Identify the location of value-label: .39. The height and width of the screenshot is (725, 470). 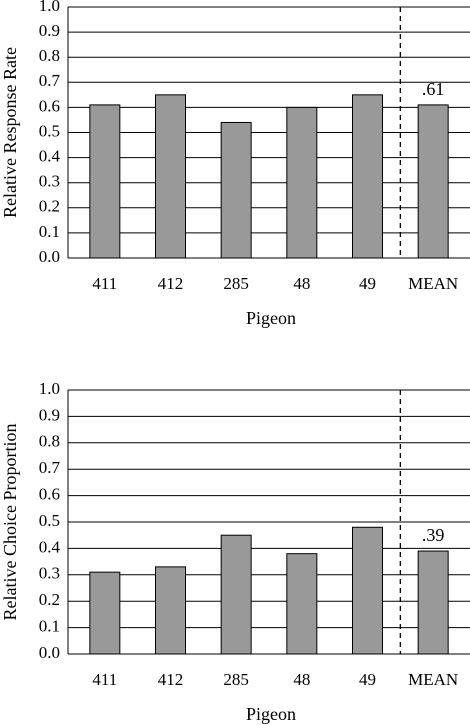
(433, 535).